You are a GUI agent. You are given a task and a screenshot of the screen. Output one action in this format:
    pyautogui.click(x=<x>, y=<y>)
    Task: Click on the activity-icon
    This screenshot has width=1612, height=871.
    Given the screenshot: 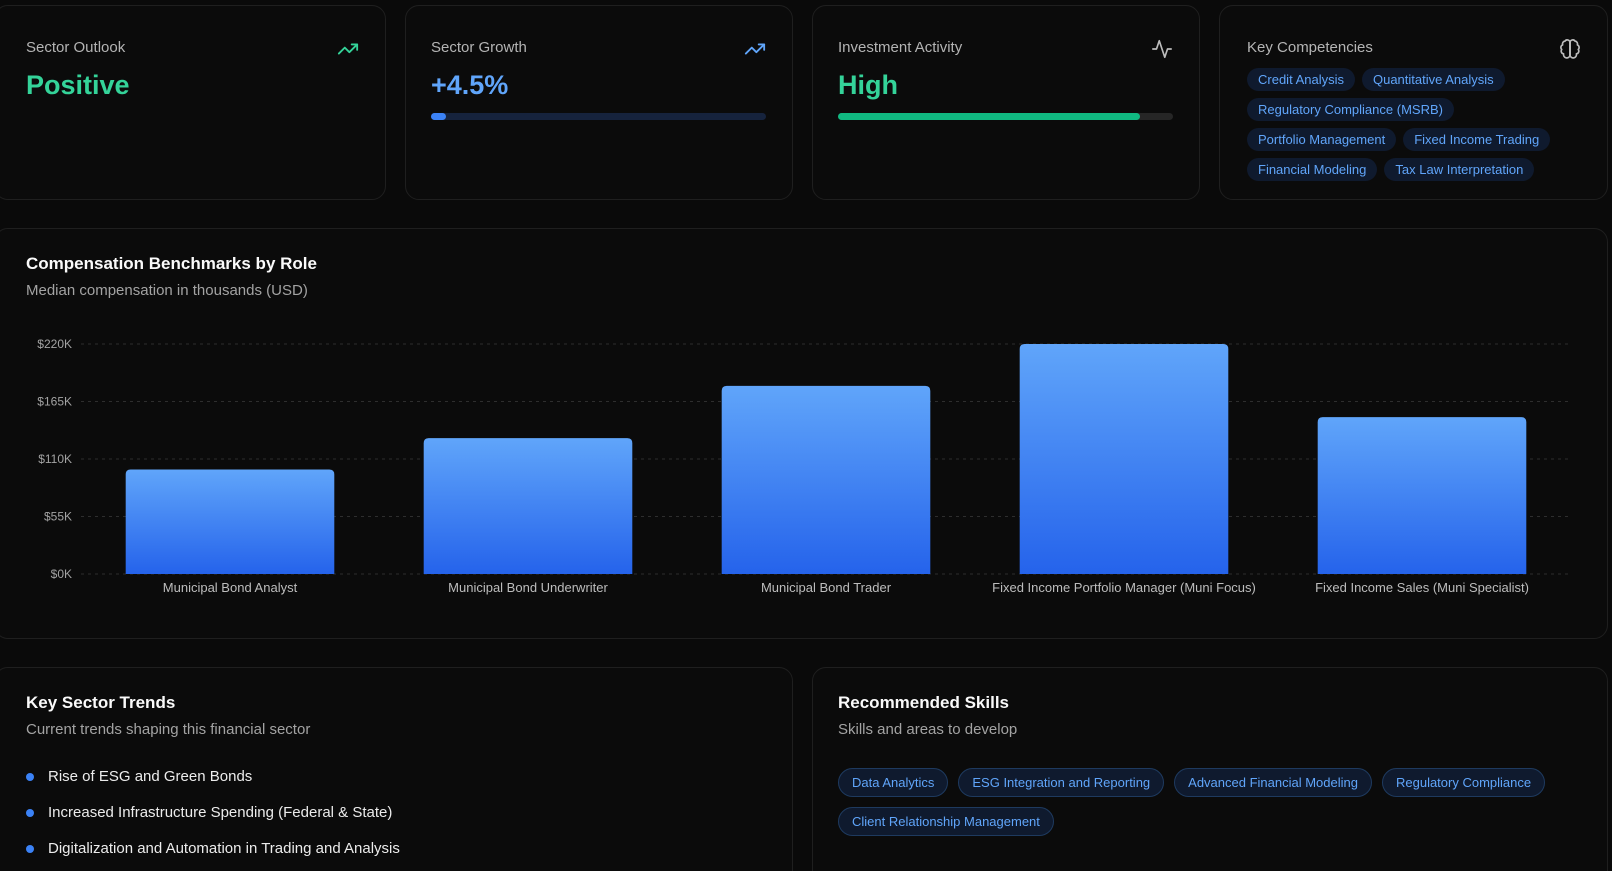 What is the action you would take?
    pyautogui.click(x=1162, y=49)
    